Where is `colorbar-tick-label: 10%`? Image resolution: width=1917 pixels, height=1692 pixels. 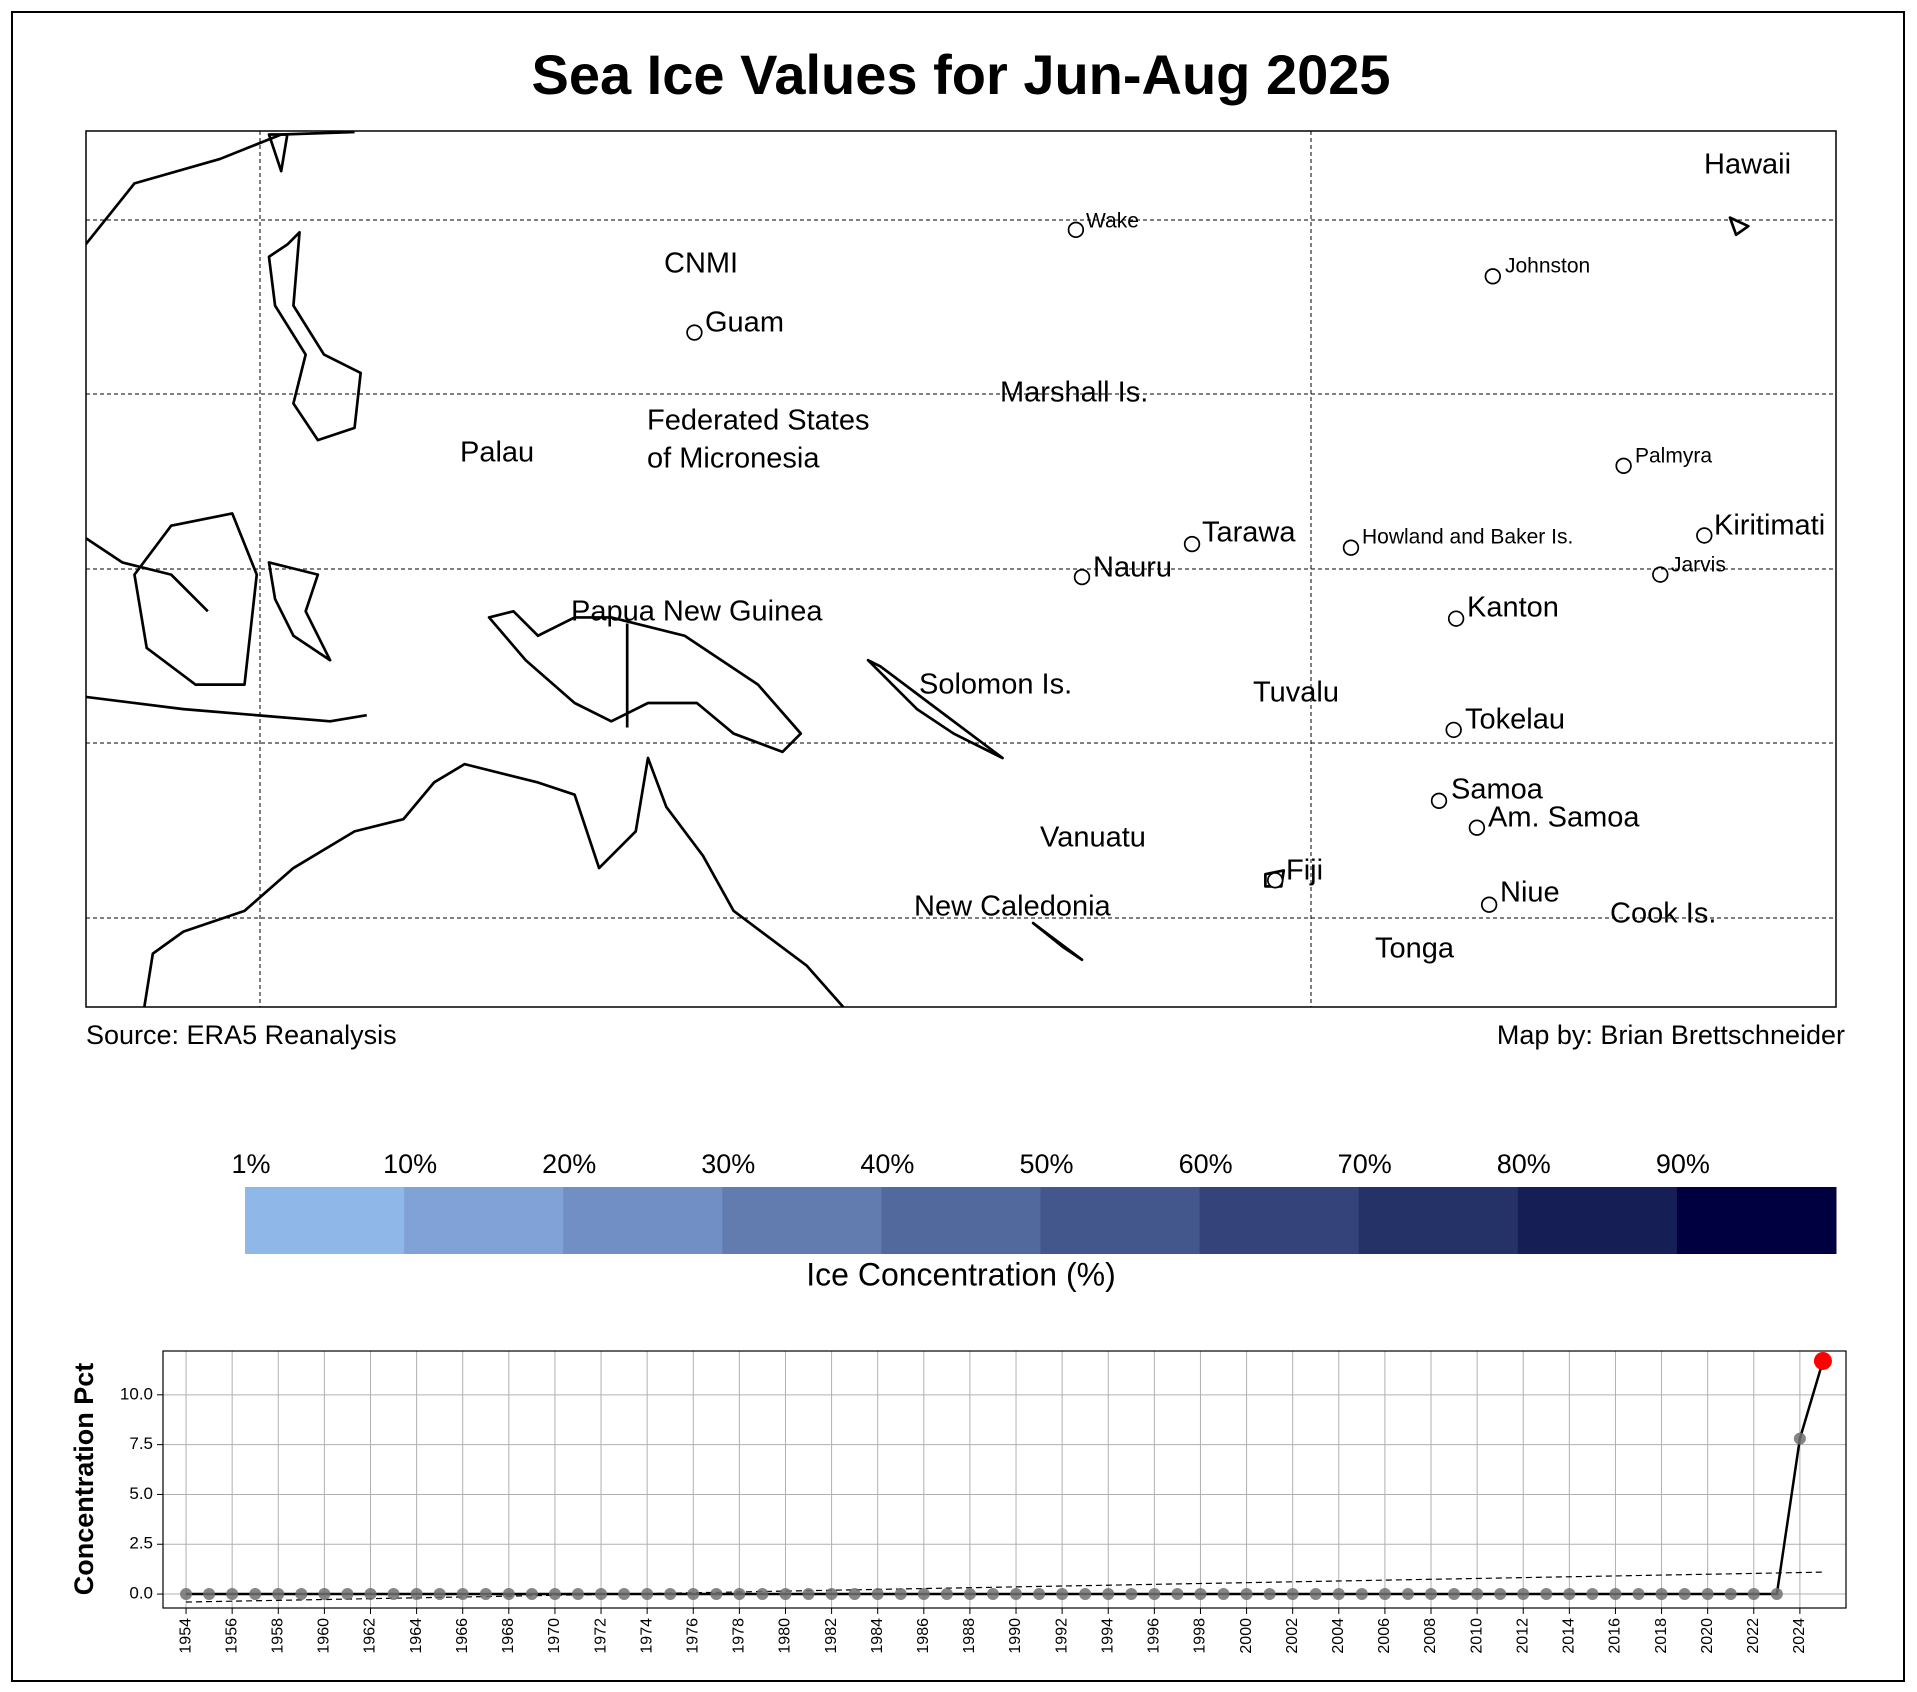 colorbar-tick-label: 10% is located at coordinates (410, 1164).